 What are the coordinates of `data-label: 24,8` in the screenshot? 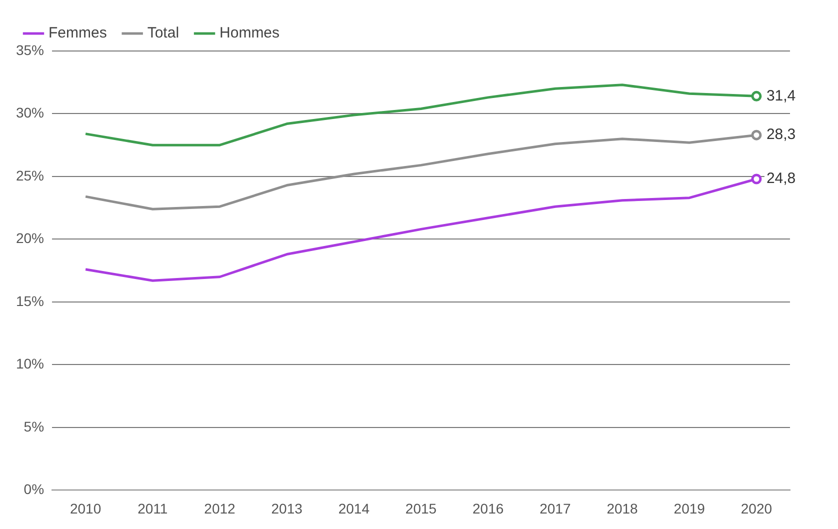 It's located at (781, 179).